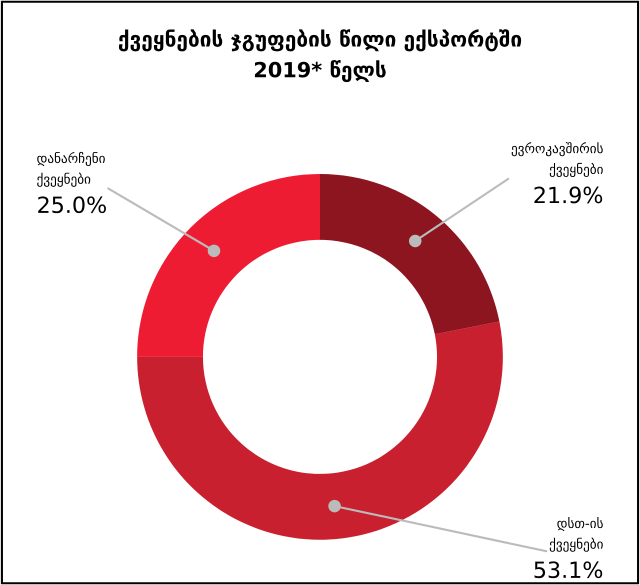 This screenshot has width=640, height=585. I want to click on slice-label: ევროკავშირის ქვეყნები, so click(557, 160).